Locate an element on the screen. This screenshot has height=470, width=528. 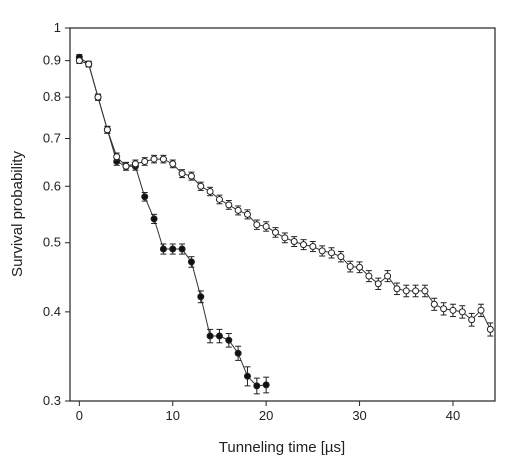
x-tick-label: 10 is located at coordinates (173, 415).